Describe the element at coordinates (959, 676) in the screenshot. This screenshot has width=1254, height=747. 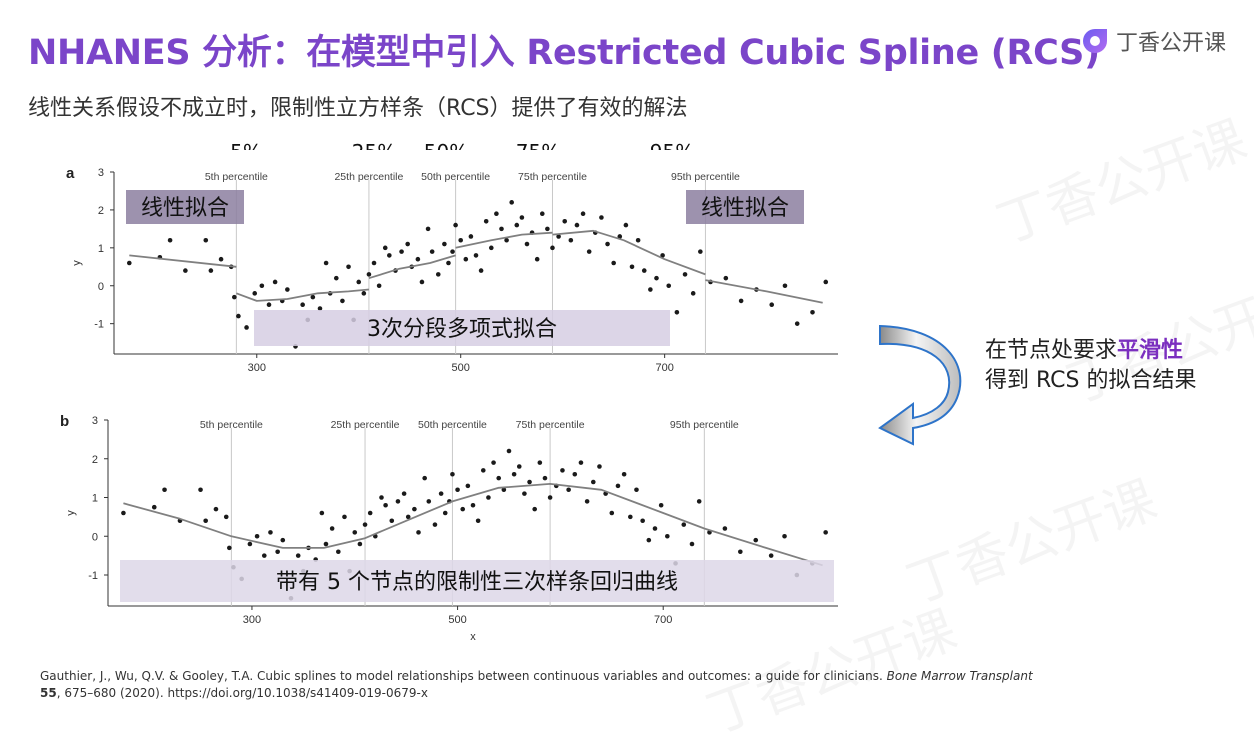
I see `citation-journal: Bone Marrow Transplant` at that location.